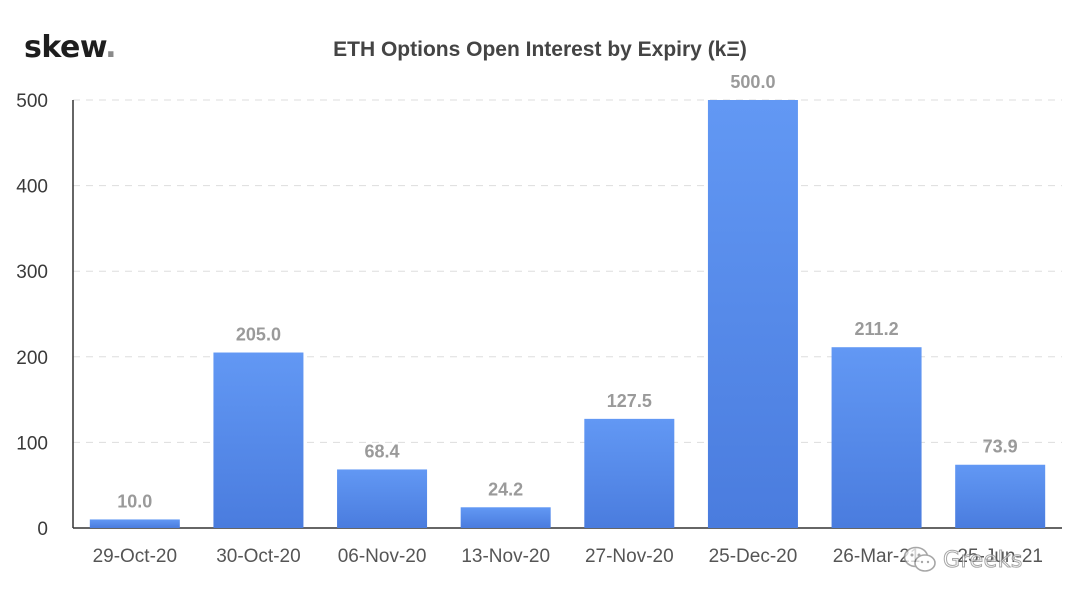 The height and width of the screenshot is (603, 1080). What do you see at coordinates (505, 556) in the screenshot?
I see `x-tick-label: 13-Nov-20` at bounding box center [505, 556].